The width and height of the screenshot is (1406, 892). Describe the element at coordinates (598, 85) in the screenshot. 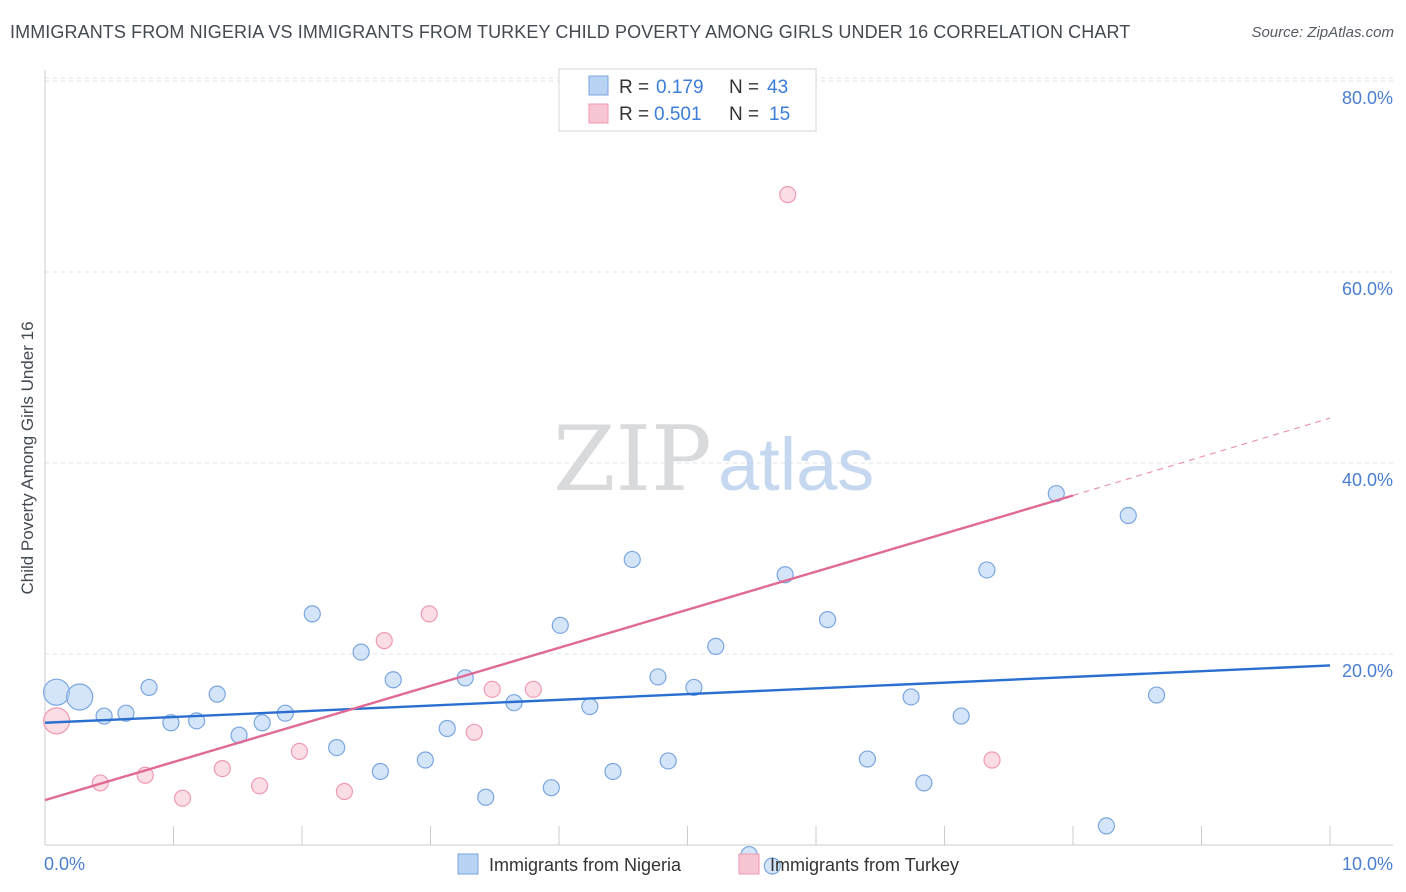

I see `legend-swatch-nigeria` at that location.